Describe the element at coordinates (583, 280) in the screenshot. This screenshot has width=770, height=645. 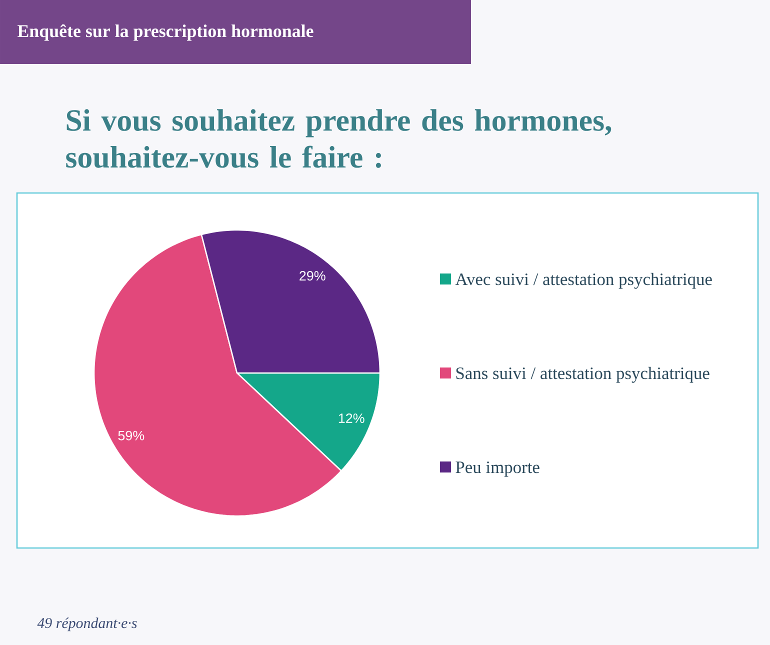
I see `legend-label: Avec suivi / attestation psychiatrique` at that location.